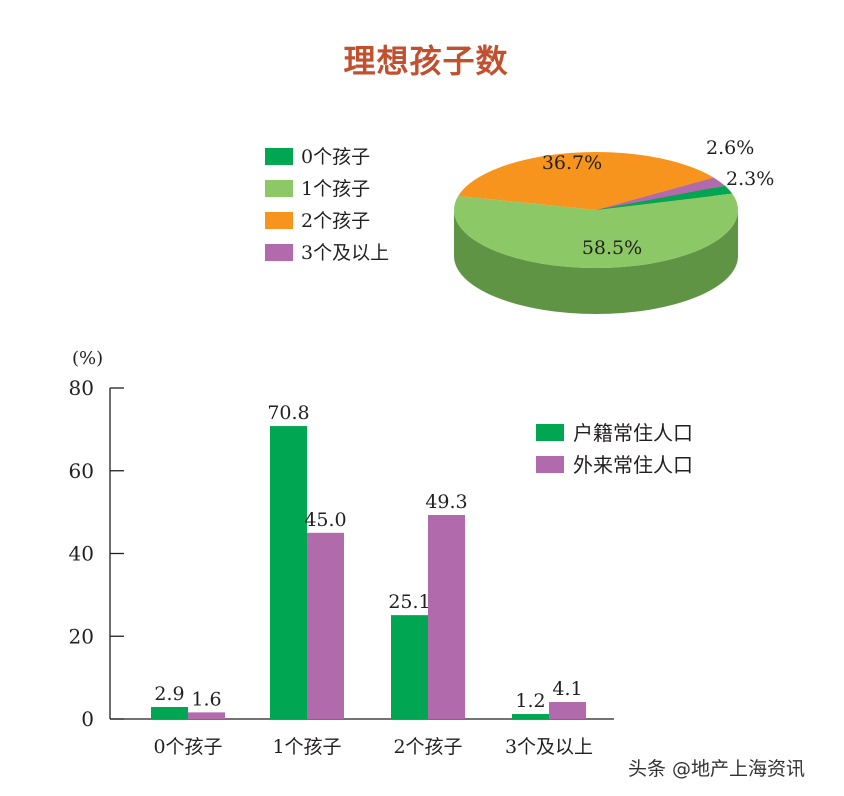 Image resolution: width=844 pixels, height=796 pixels. What do you see at coordinates (633, 465) in the screenshot?
I see `bar-legend-label: 外来常住人口` at bounding box center [633, 465].